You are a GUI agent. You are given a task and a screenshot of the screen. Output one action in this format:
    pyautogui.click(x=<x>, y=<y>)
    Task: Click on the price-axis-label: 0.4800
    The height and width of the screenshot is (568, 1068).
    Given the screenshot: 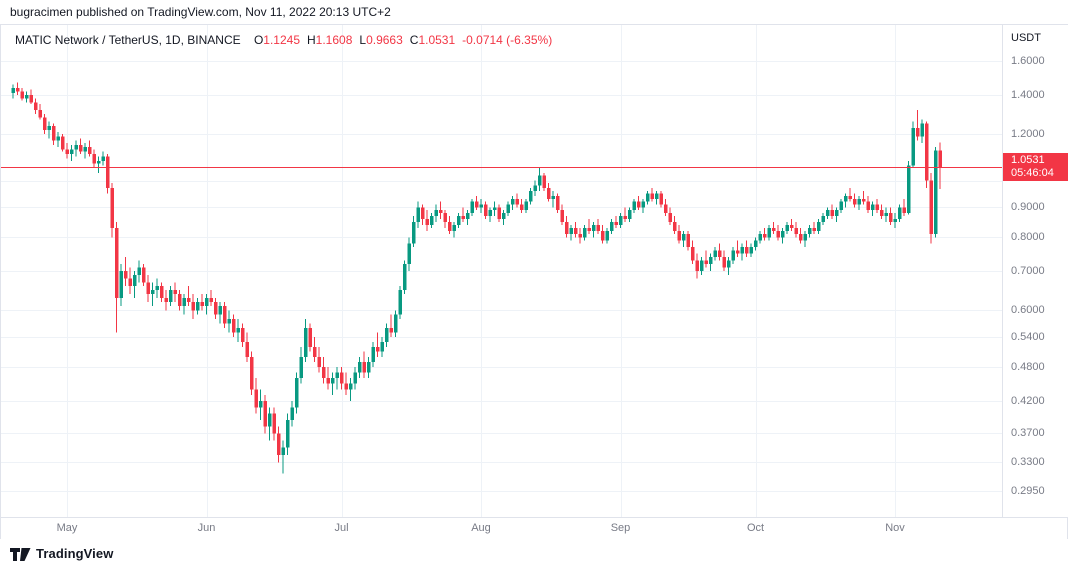 What is the action you would take?
    pyautogui.click(x=1028, y=367)
    